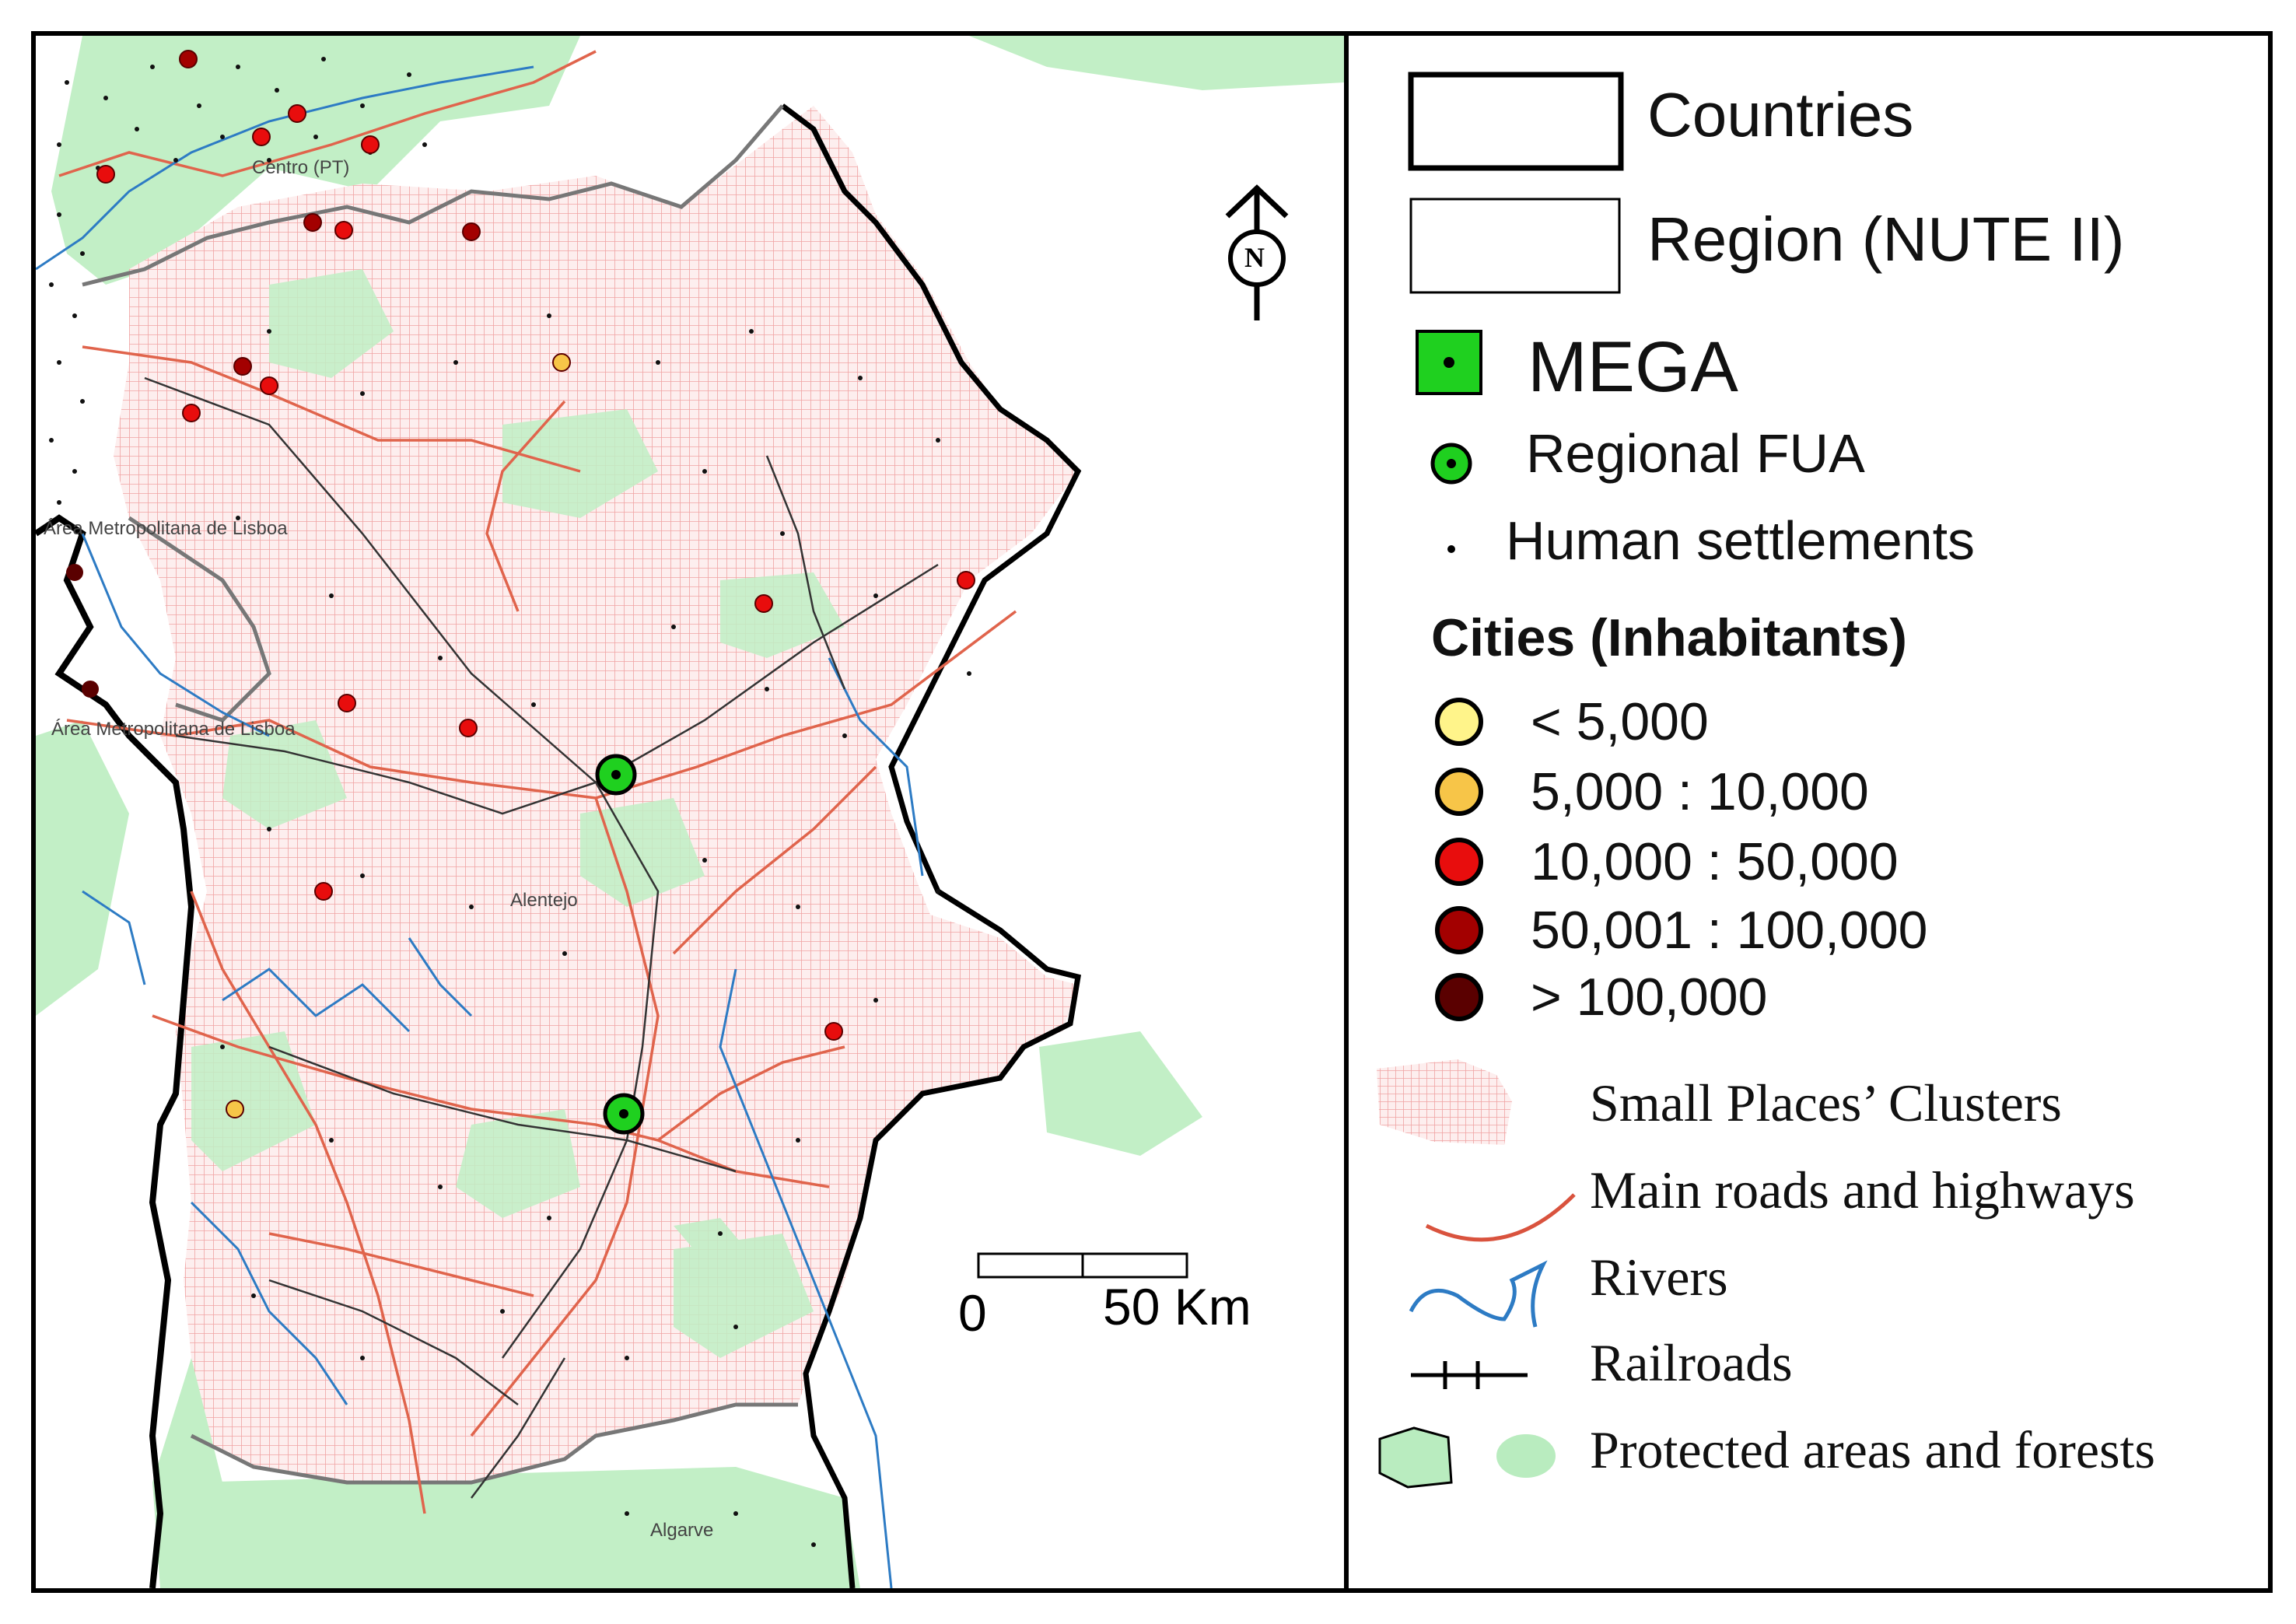  Describe the element at coordinates (1479, 1294) in the screenshot. I see `rivers-symbol` at that location.